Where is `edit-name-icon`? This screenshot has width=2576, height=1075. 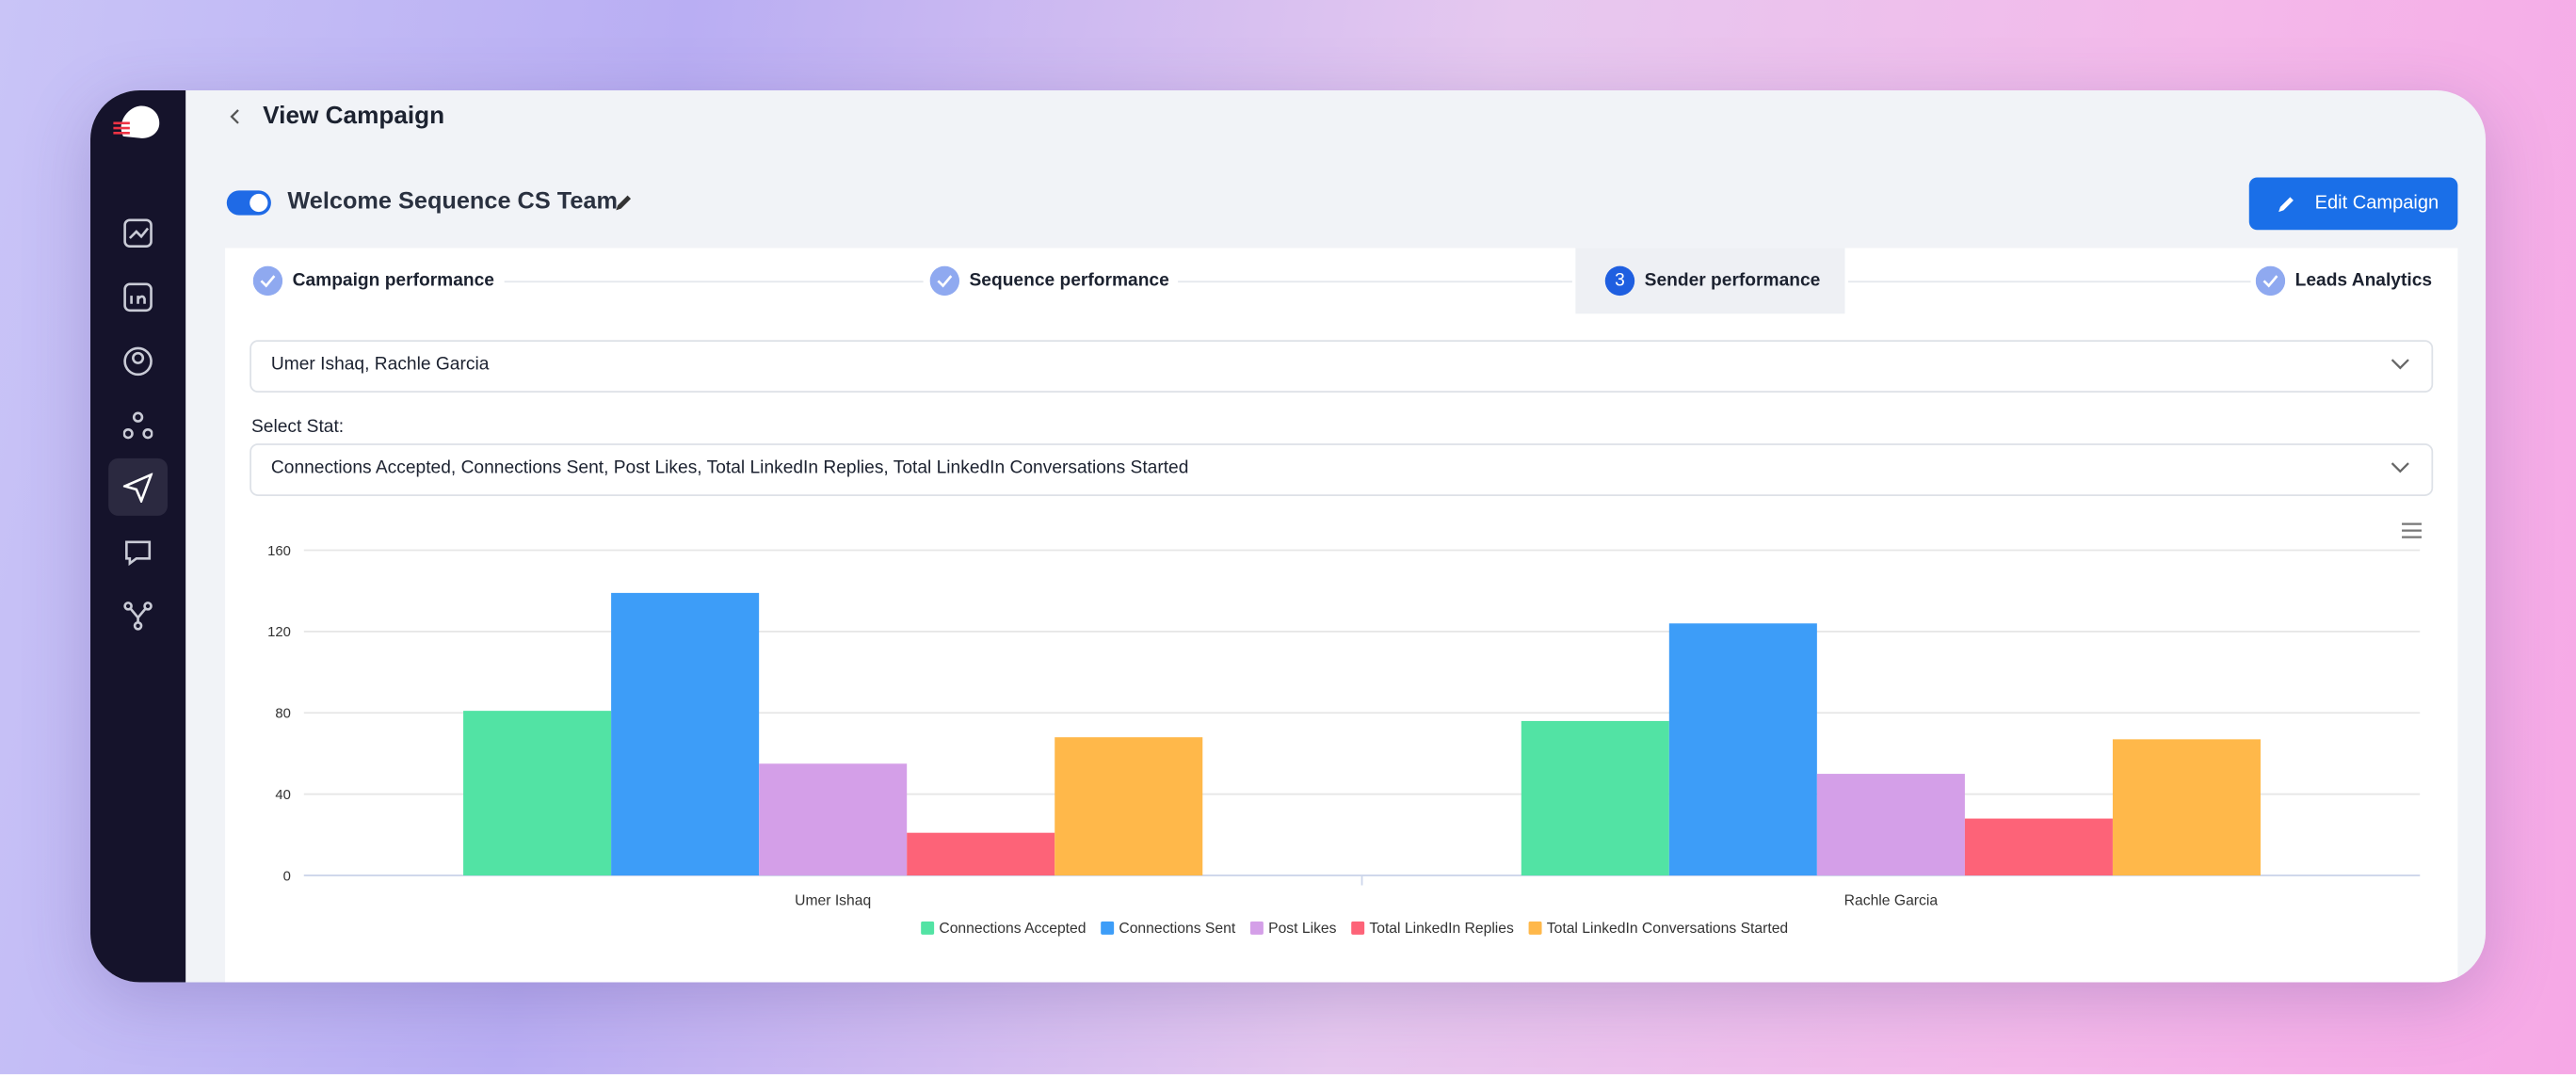 edit-name-icon is located at coordinates (624, 203).